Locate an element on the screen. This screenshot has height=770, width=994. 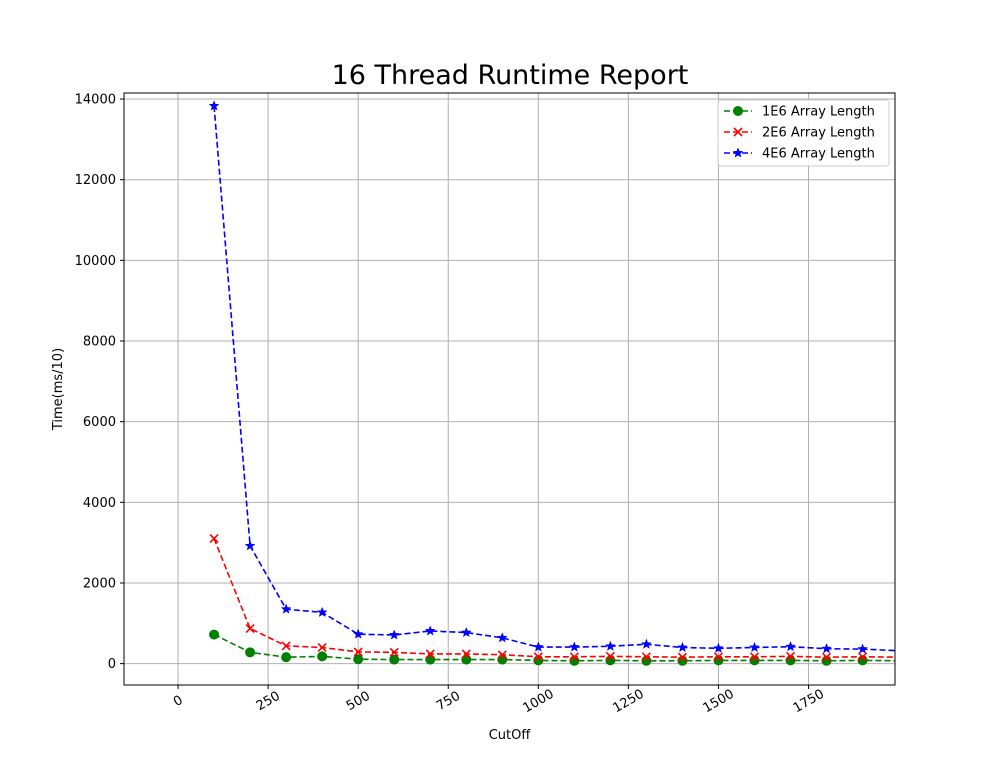
legend-label: 2E6 Array Length is located at coordinates (818, 133).